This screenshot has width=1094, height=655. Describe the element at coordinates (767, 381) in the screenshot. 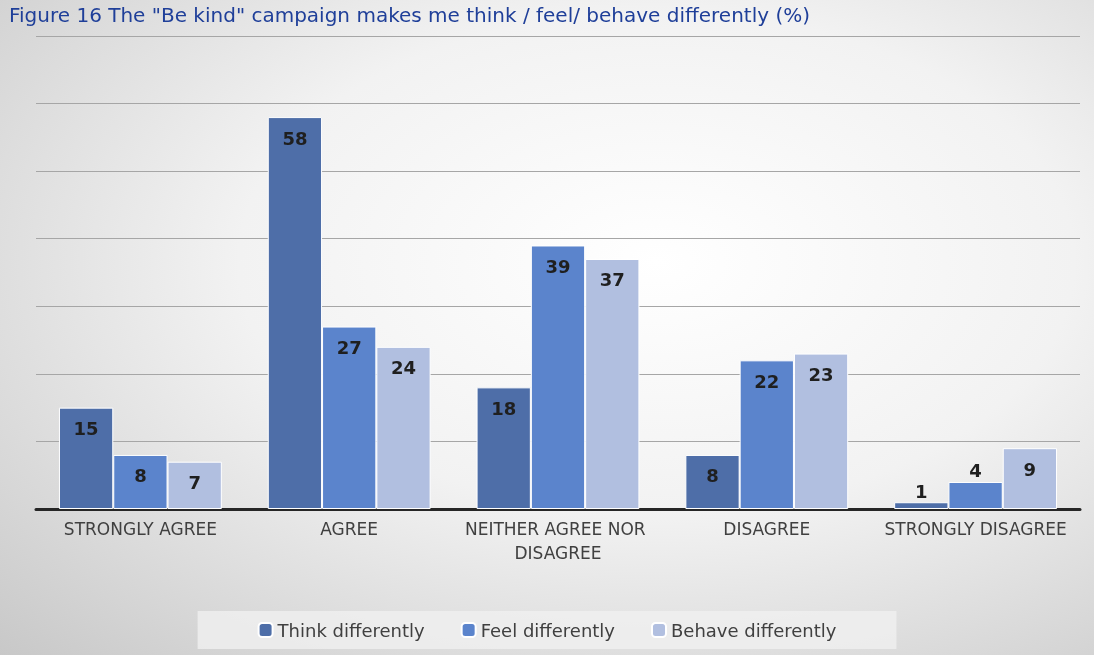

I see `data-label: 22` at that location.